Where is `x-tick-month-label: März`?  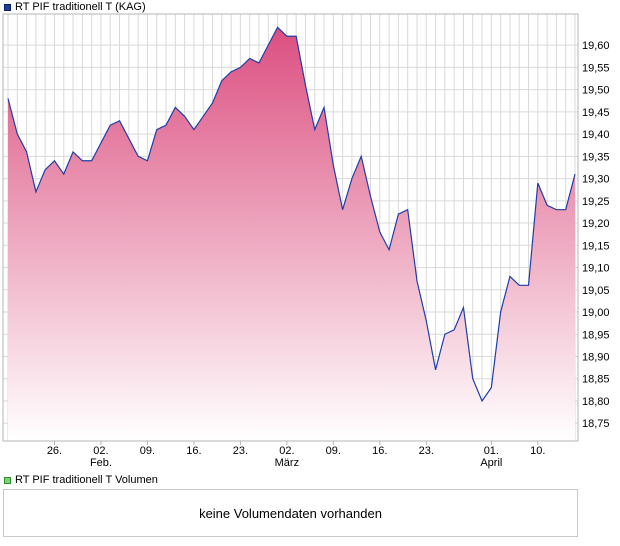
x-tick-month-label: März is located at coordinates (287, 463).